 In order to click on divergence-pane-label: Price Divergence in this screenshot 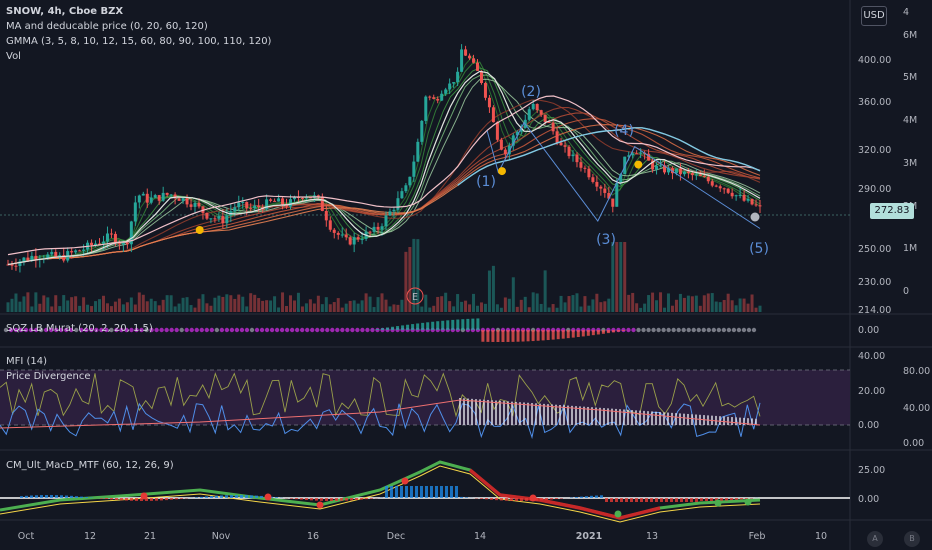, I will do `click(48, 376)`.